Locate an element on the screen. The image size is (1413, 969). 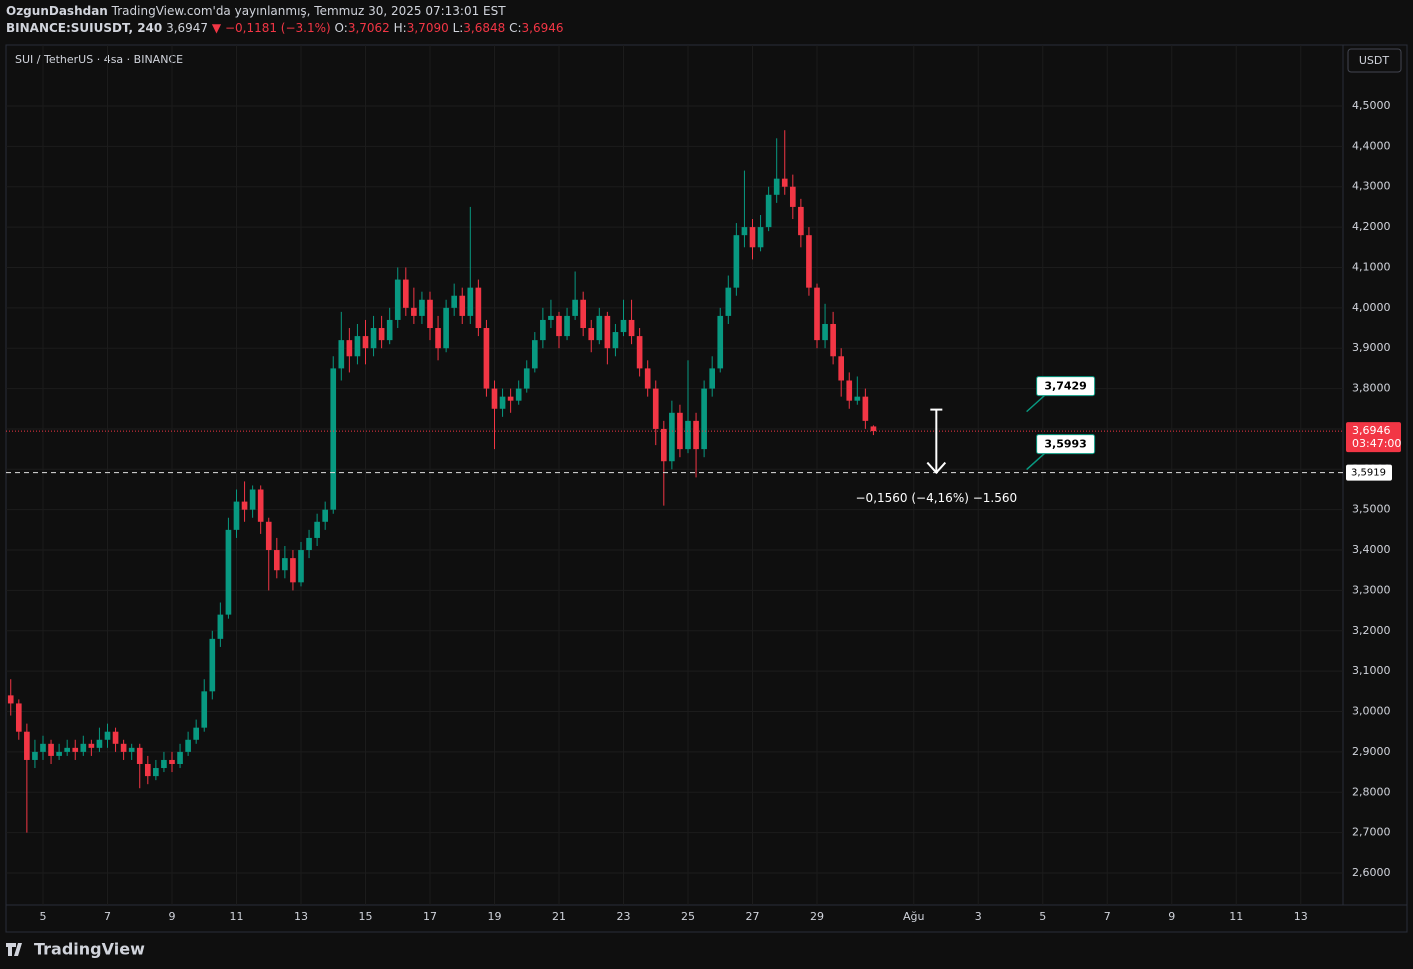
note-box is located at coordinates (1066, 386).